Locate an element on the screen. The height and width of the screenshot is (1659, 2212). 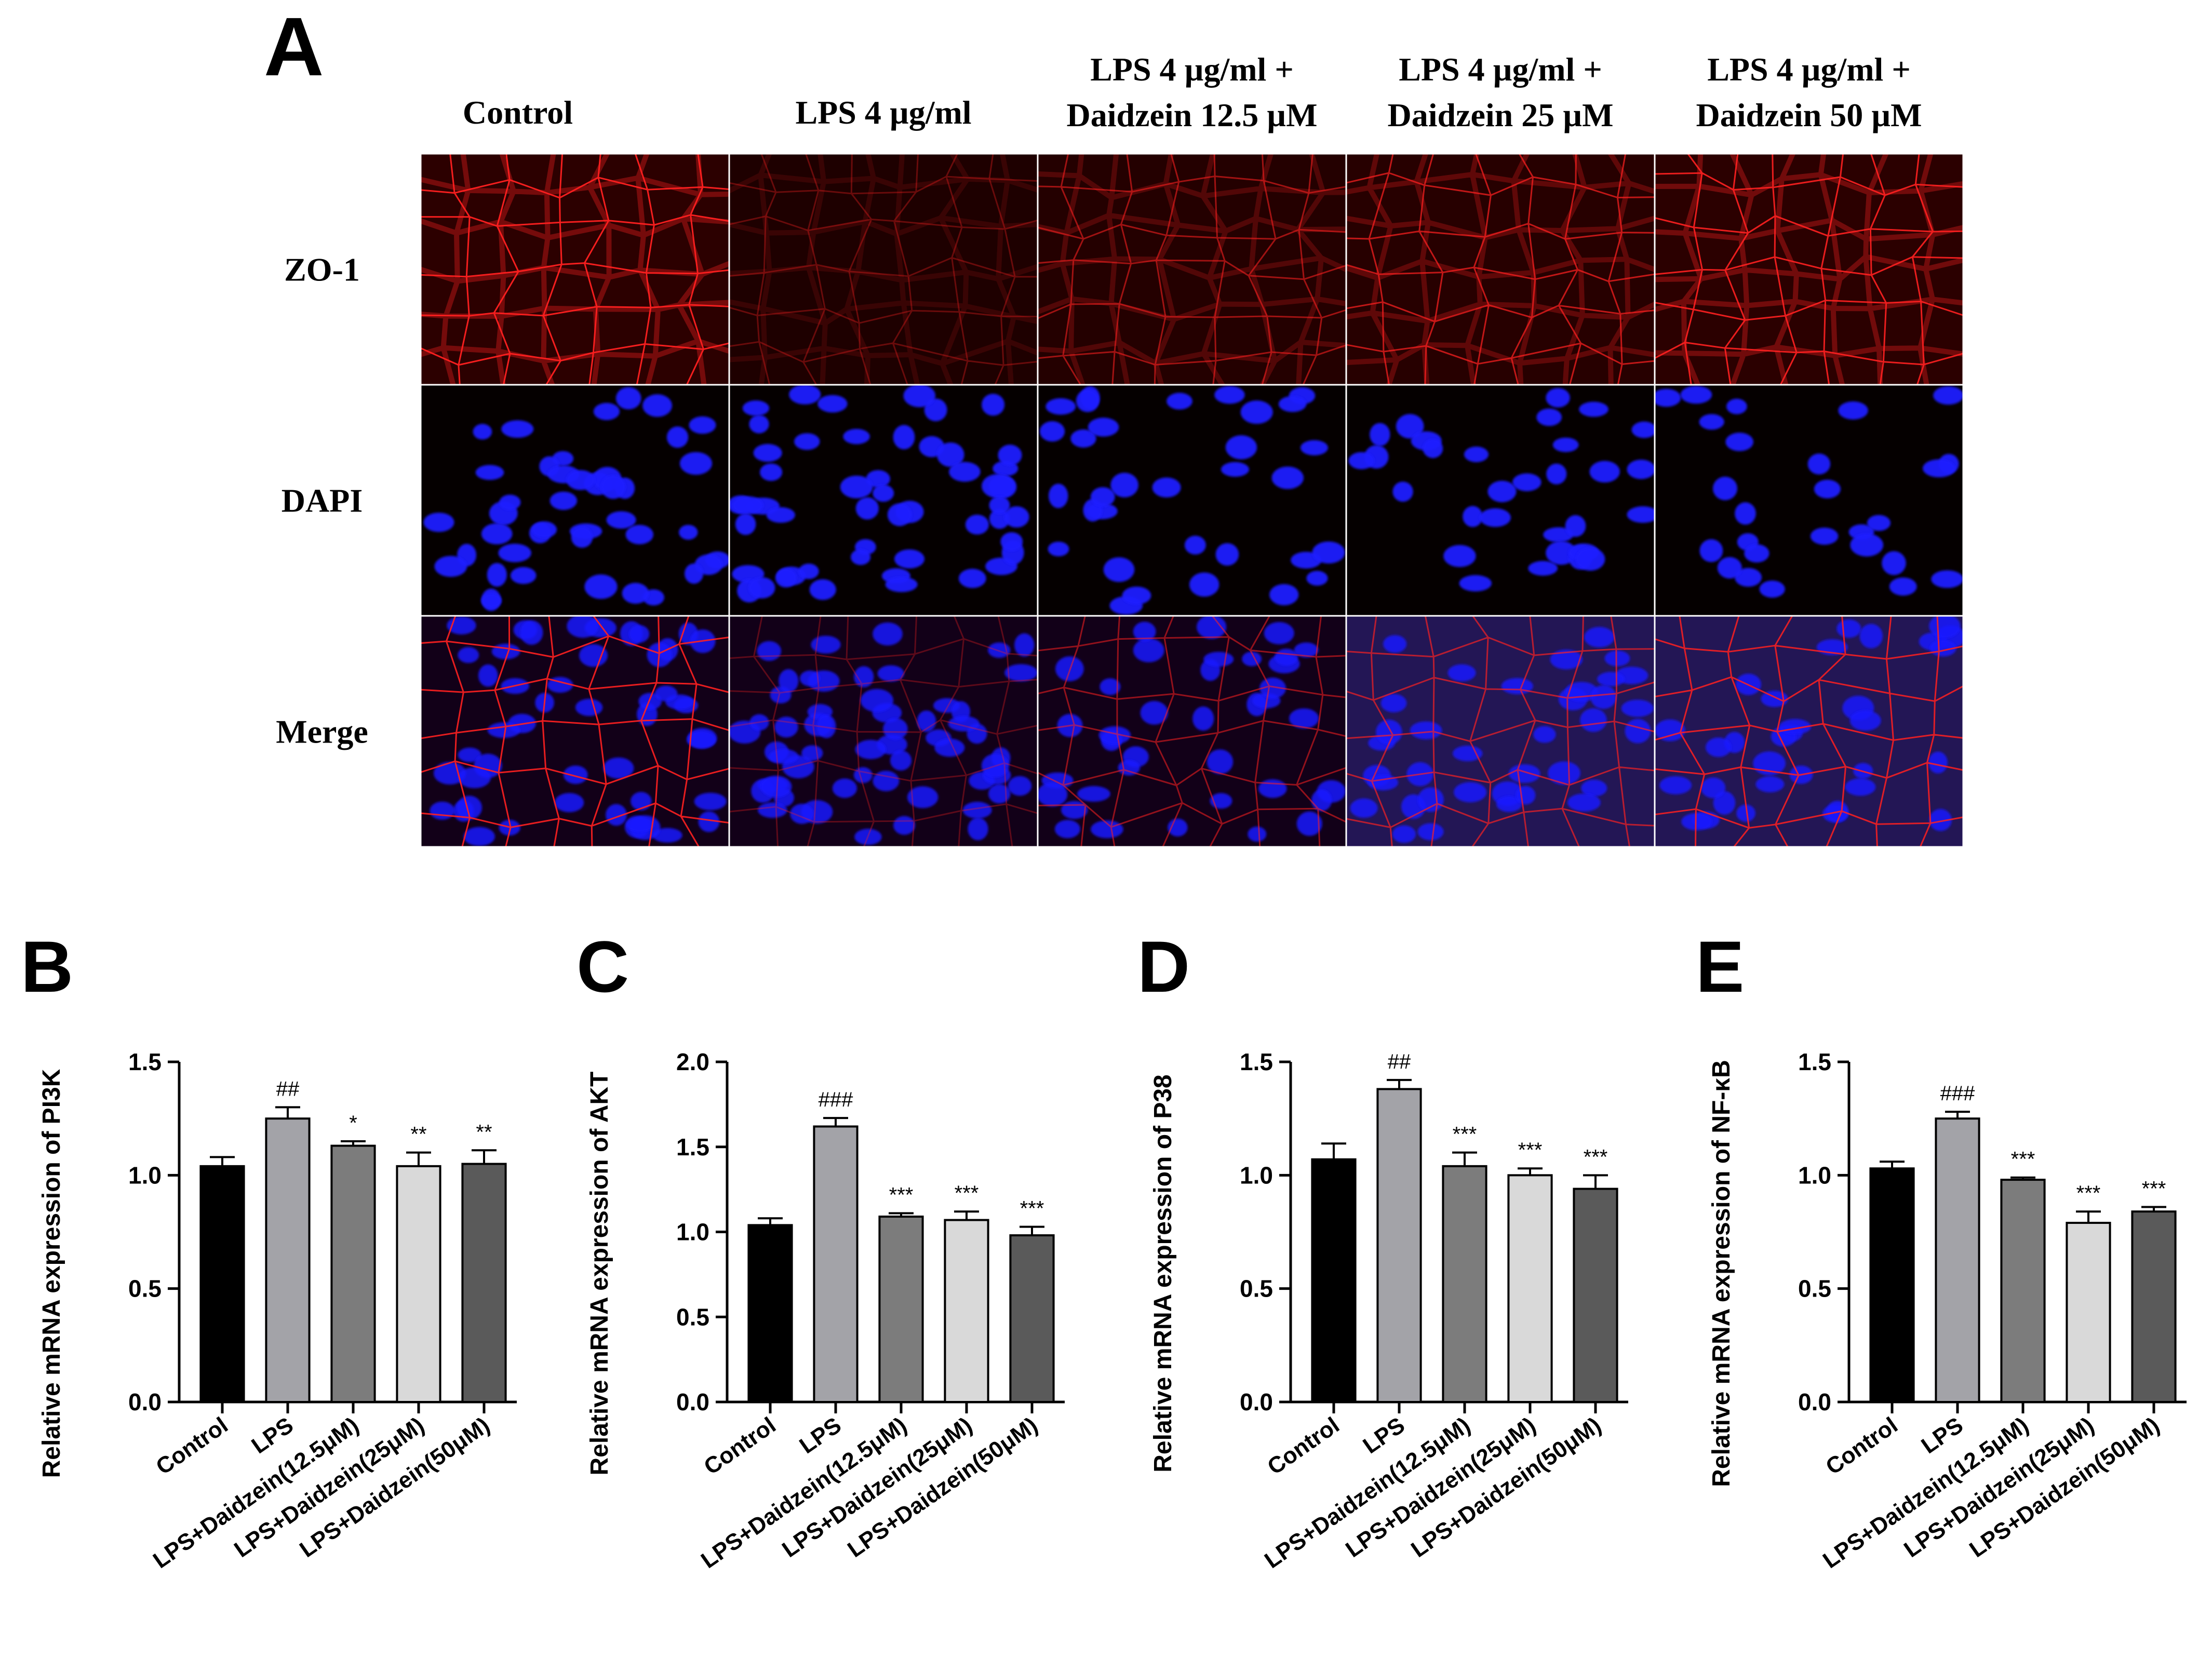
column-header-2-line-1: Daidzein 12.5 µM is located at coordinates (1191, 115).